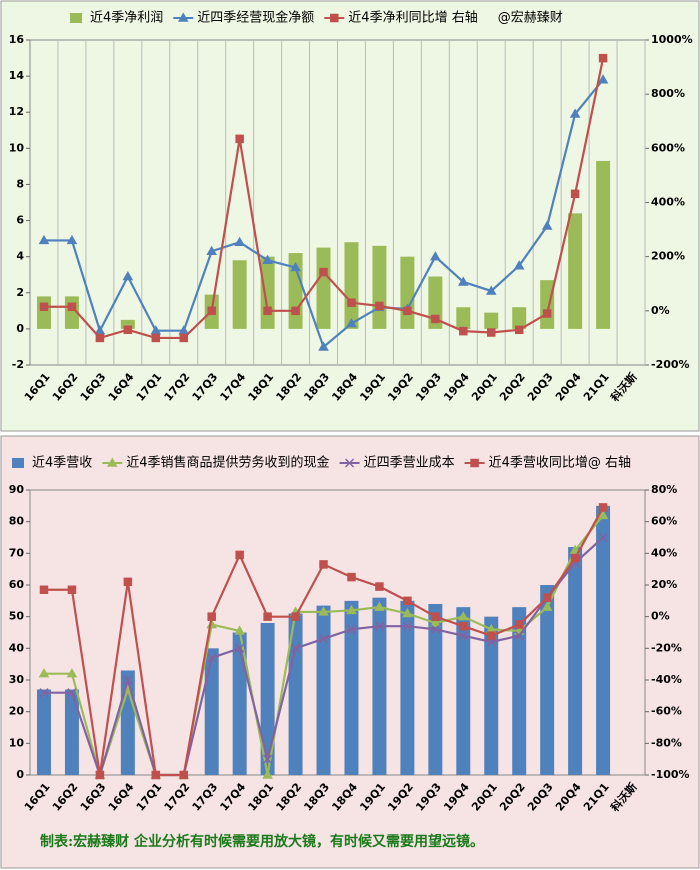 The image size is (700, 870). I want to click on y2-tick-label: 400%, so click(668, 202).